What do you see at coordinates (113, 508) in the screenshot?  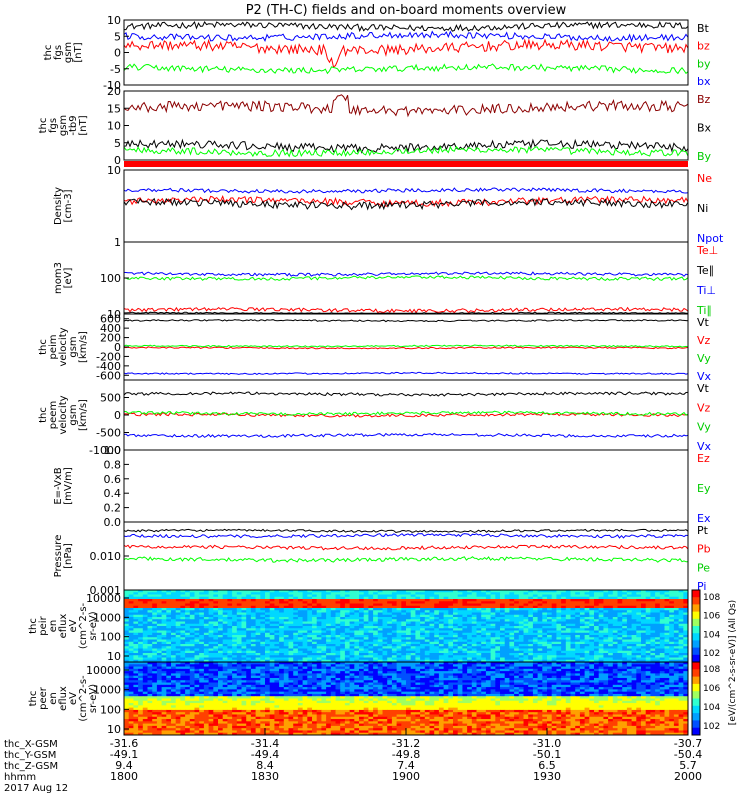 I see `y-tick-label: 0.2` at bounding box center [113, 508].